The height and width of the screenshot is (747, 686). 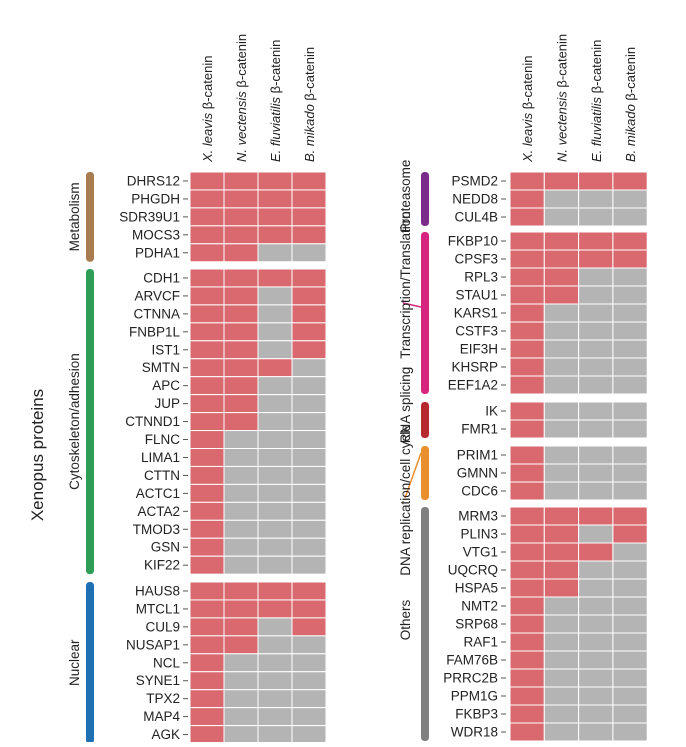 What do you see at coordinates (158, 608) in the screenshot?
I see `gene-label: MTCL1` at bounding box center [158, 608].